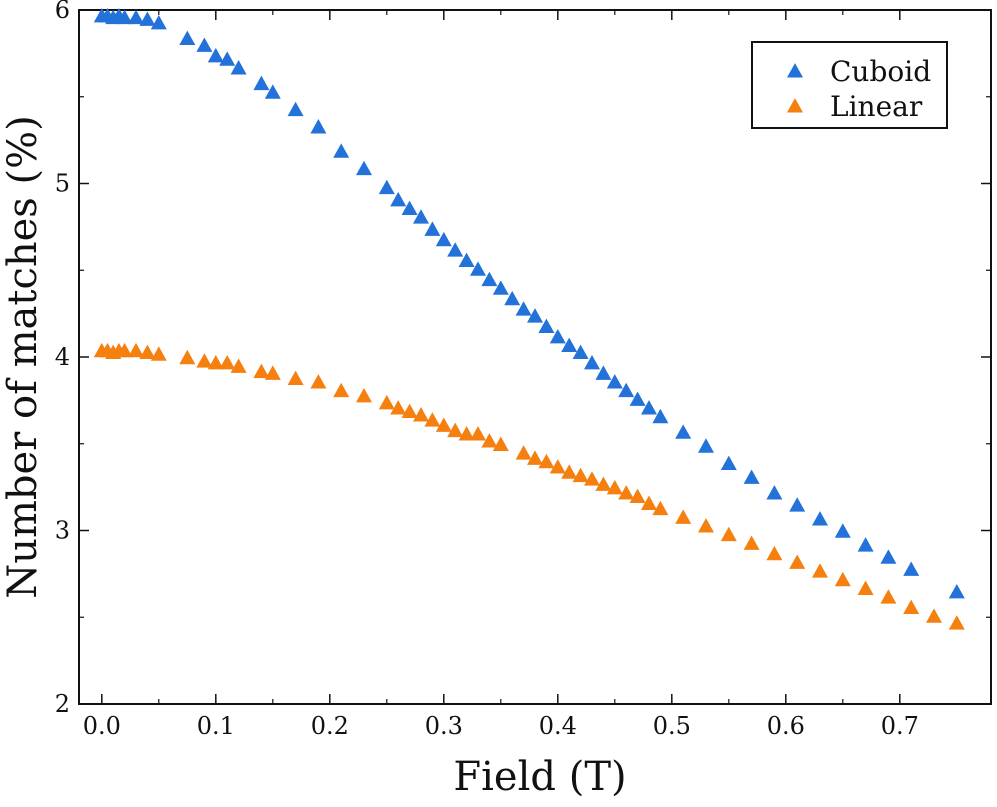  Describe the element at coordinates (795, 70) in the screenshot. I see `legend-marker-cuboid` at that location.